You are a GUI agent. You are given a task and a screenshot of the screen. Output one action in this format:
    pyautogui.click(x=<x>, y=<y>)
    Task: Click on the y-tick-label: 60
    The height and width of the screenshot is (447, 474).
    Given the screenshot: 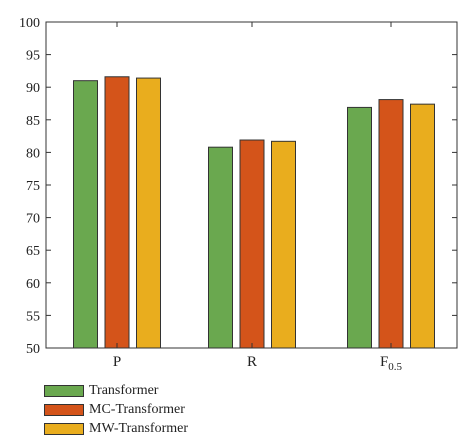 What is the action you would take?
    pyautogui.click(x=33, y=284)
    